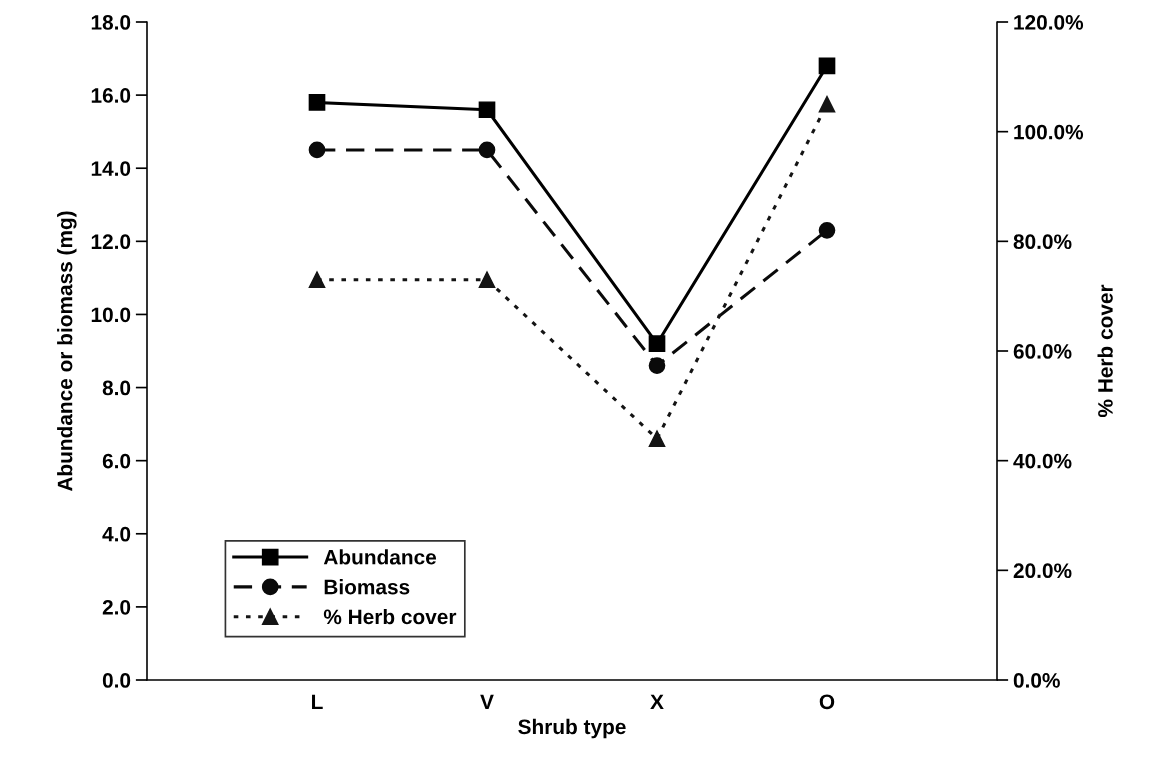 This screenshot has width=1170, height=772. What do you see at coordinates (1042, 242) in the screenshot?
I see `y2-tick-label: 80.0%` at bounding box center [1042, 242].